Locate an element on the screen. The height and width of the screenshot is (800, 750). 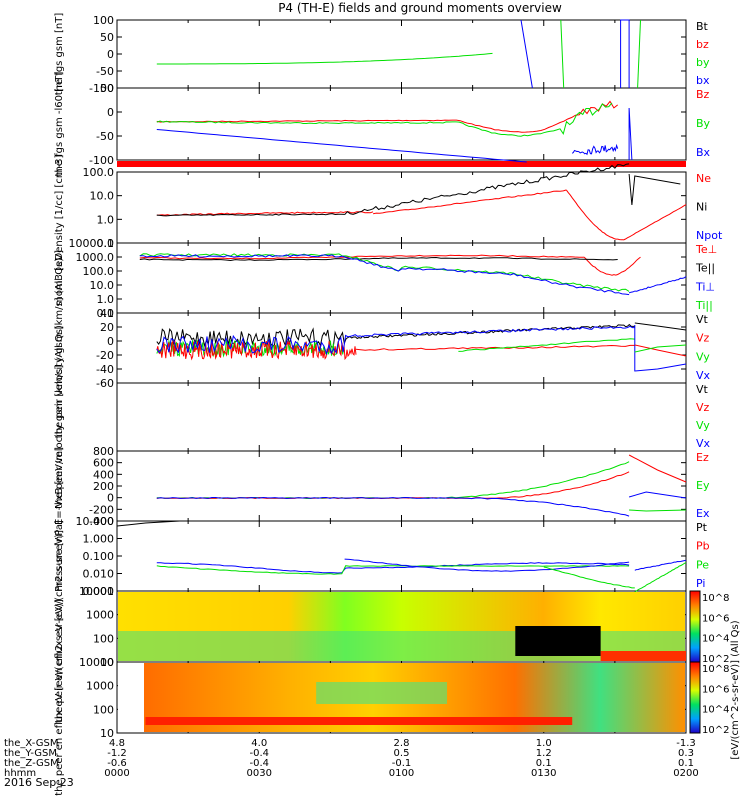
series-bx is located at coordinates (526, 54).